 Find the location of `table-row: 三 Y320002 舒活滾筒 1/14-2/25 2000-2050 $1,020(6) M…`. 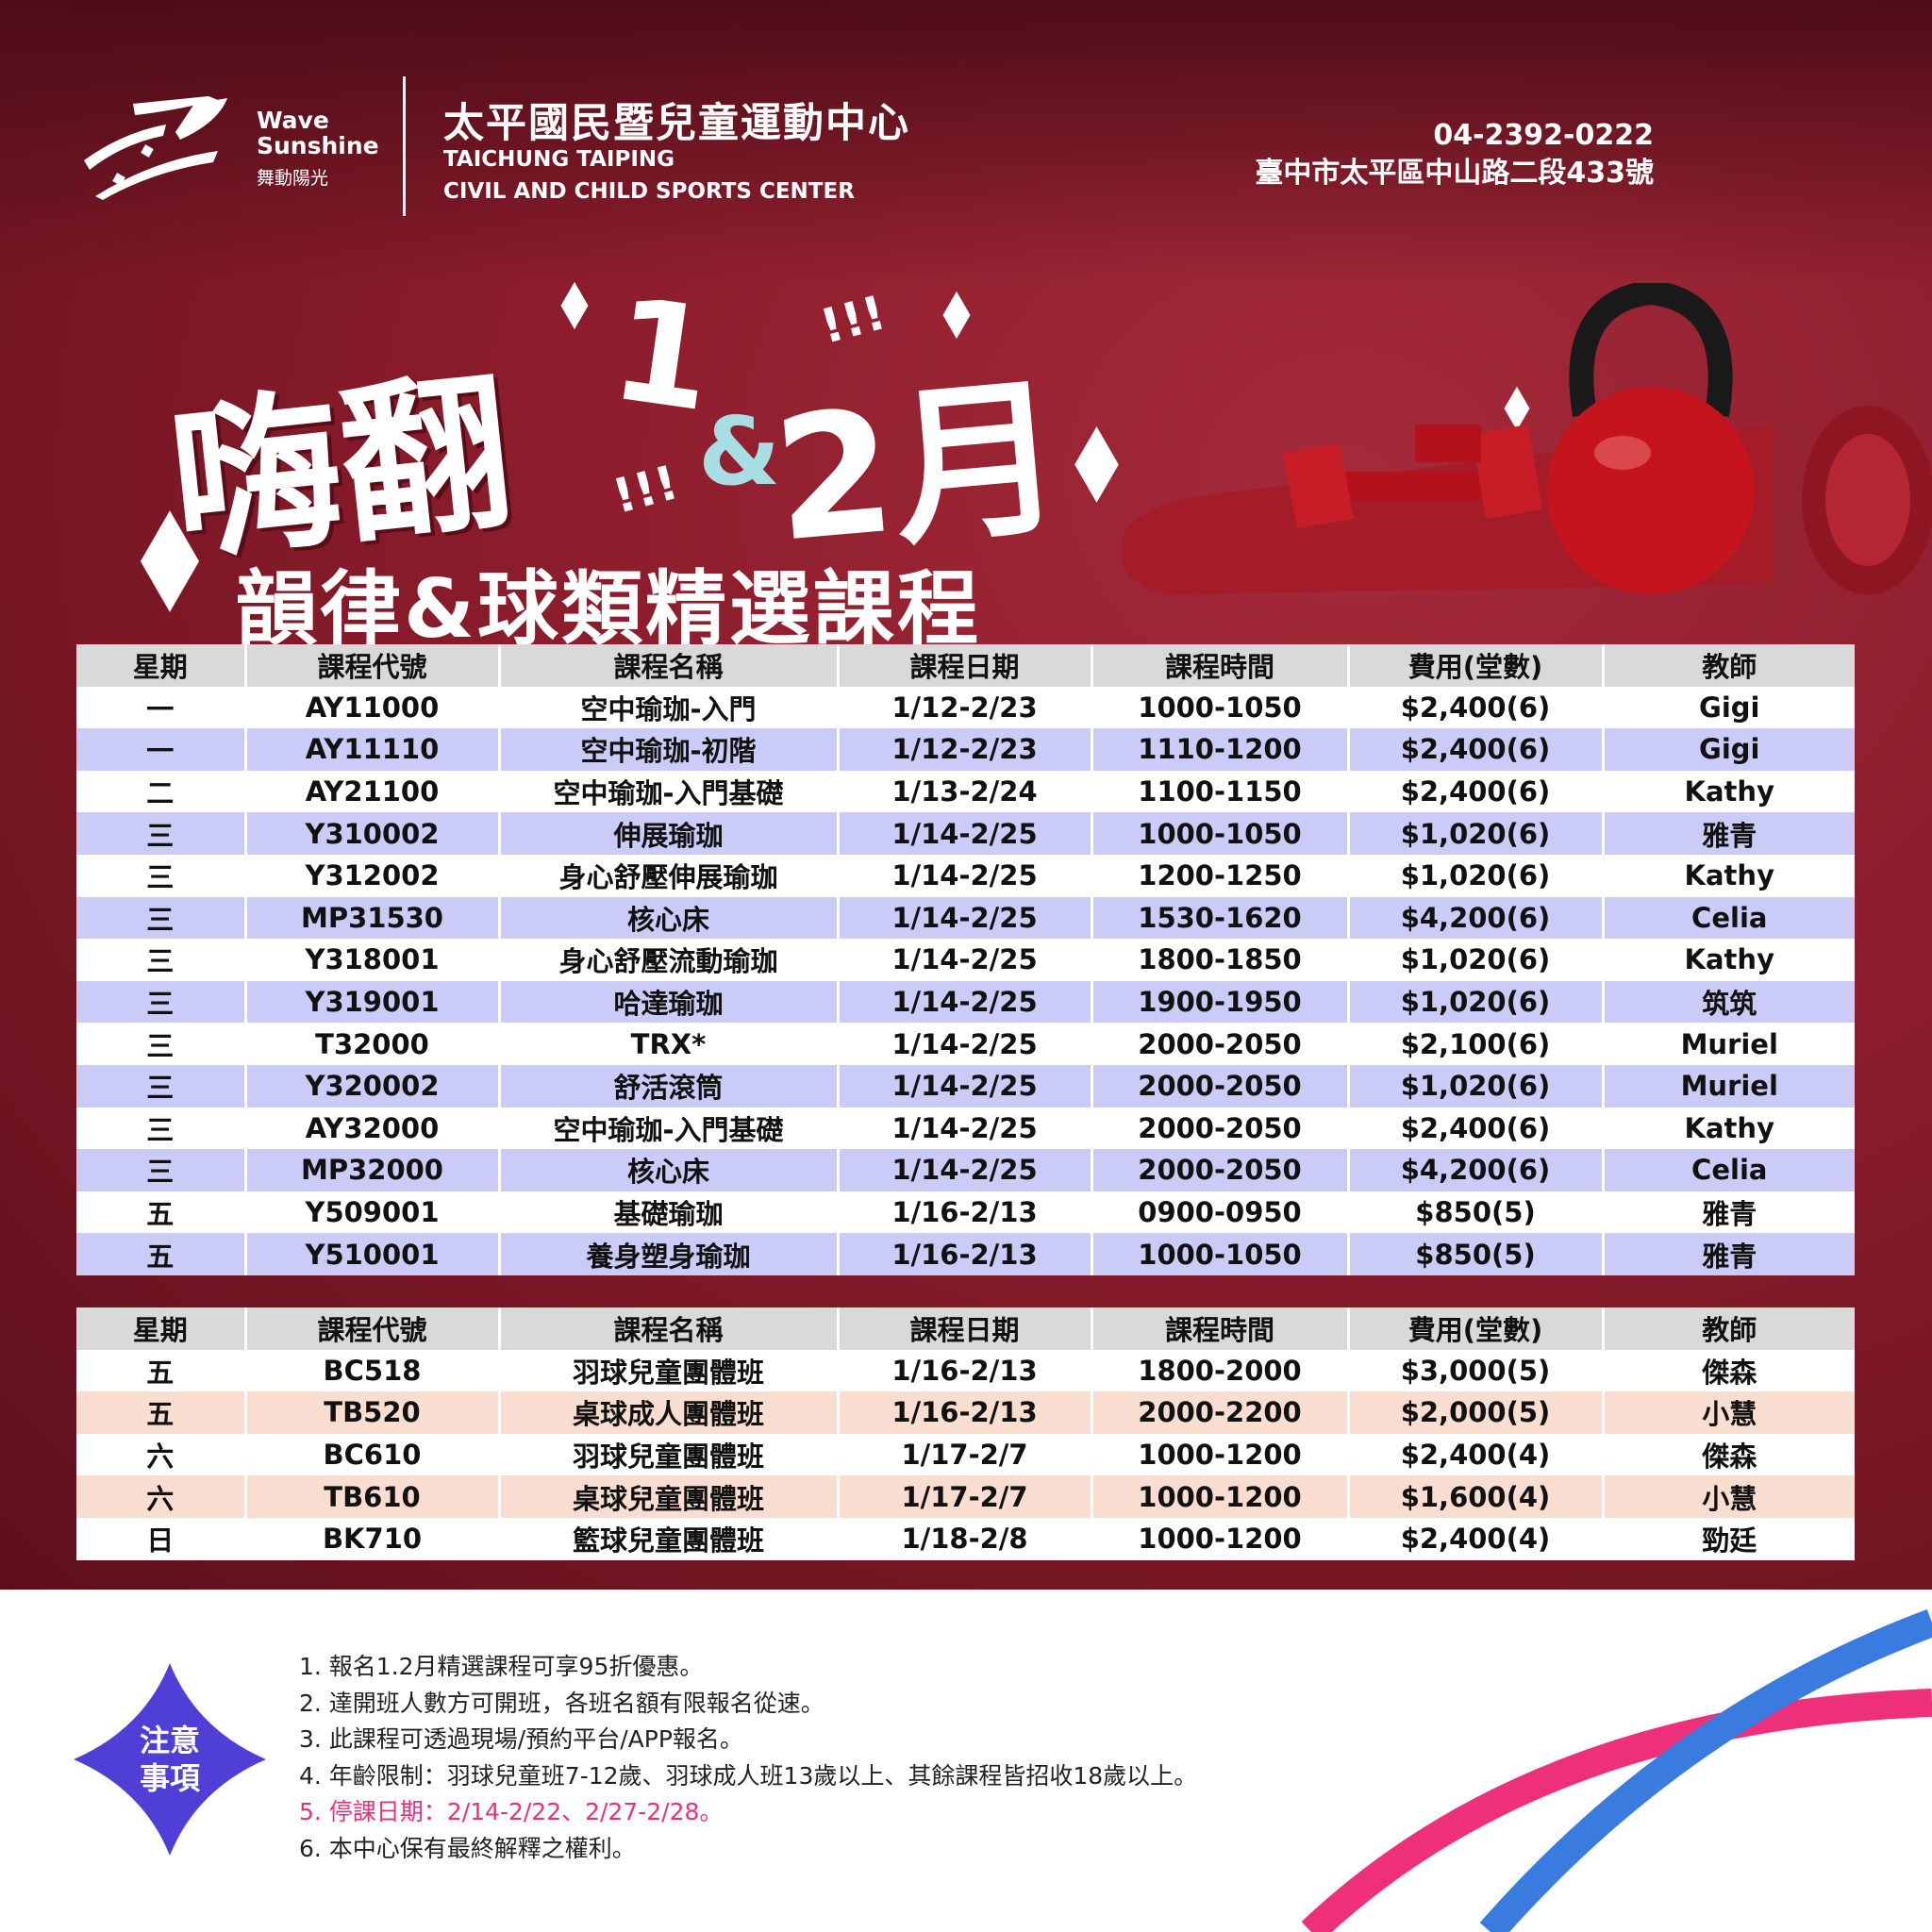

table-row: 三 Y320002 舒活滾筒 1/14-2/25 2000-2050 $1,020(6) M… is located at coordinates (965, 1086).